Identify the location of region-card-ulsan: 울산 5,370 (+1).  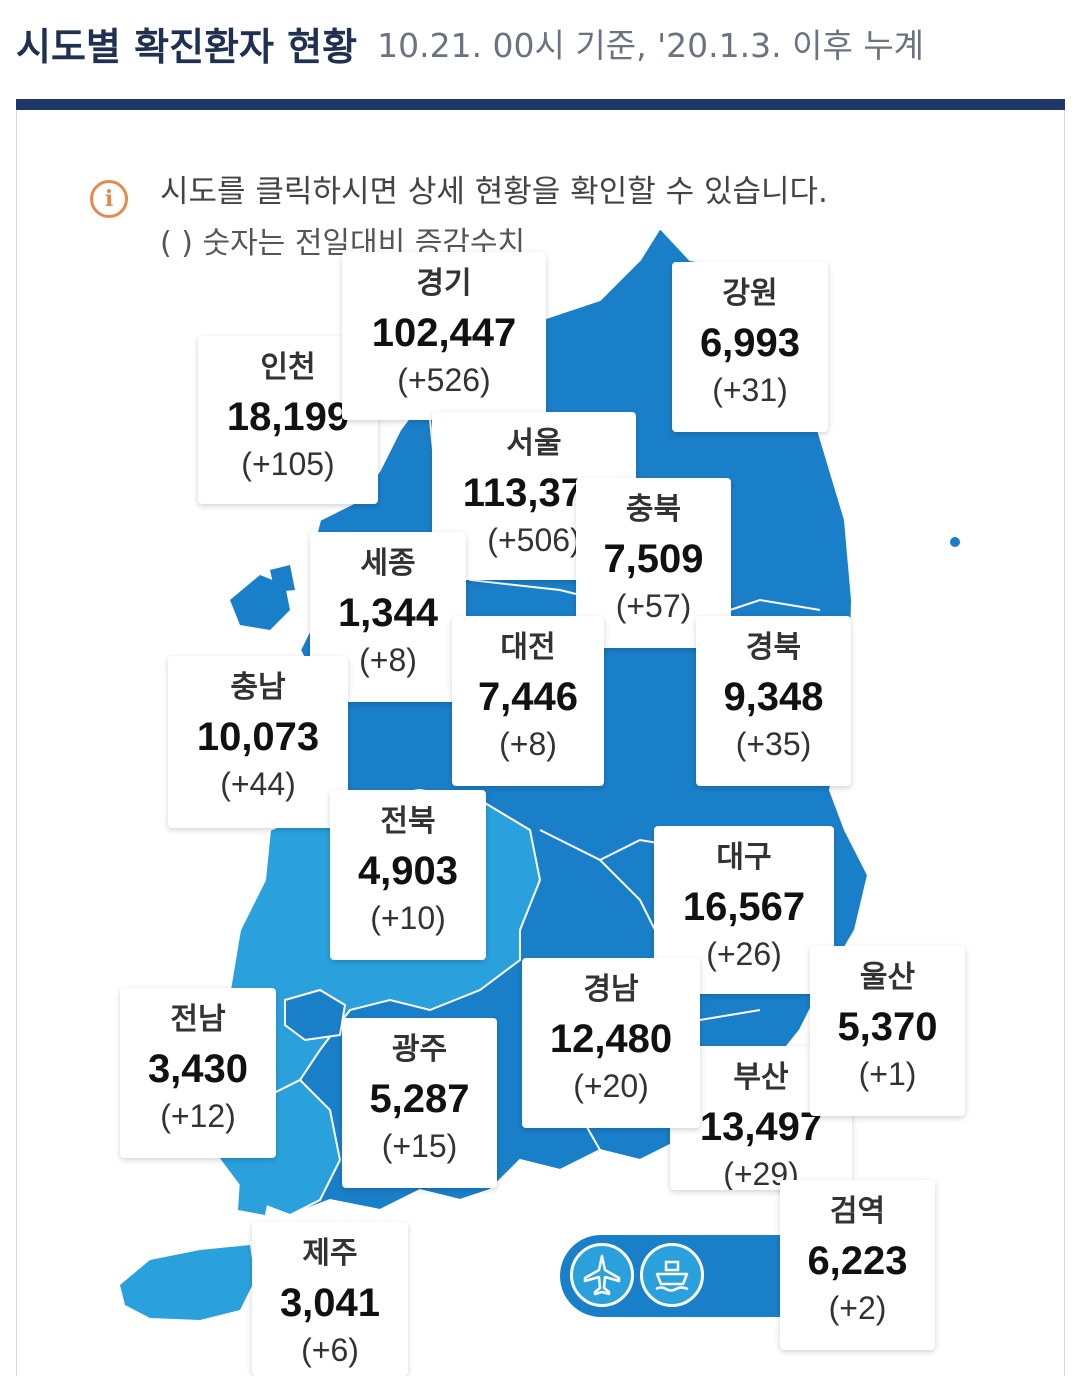
(887, 1031).